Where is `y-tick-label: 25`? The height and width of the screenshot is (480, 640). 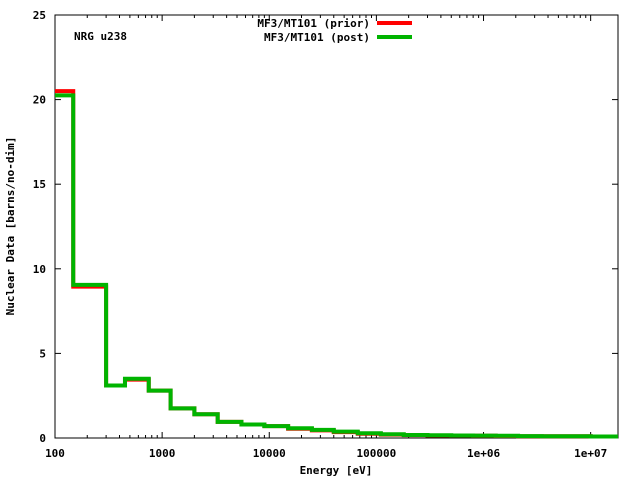 y-tick-label: 25 is located at coordinates (39, 15).